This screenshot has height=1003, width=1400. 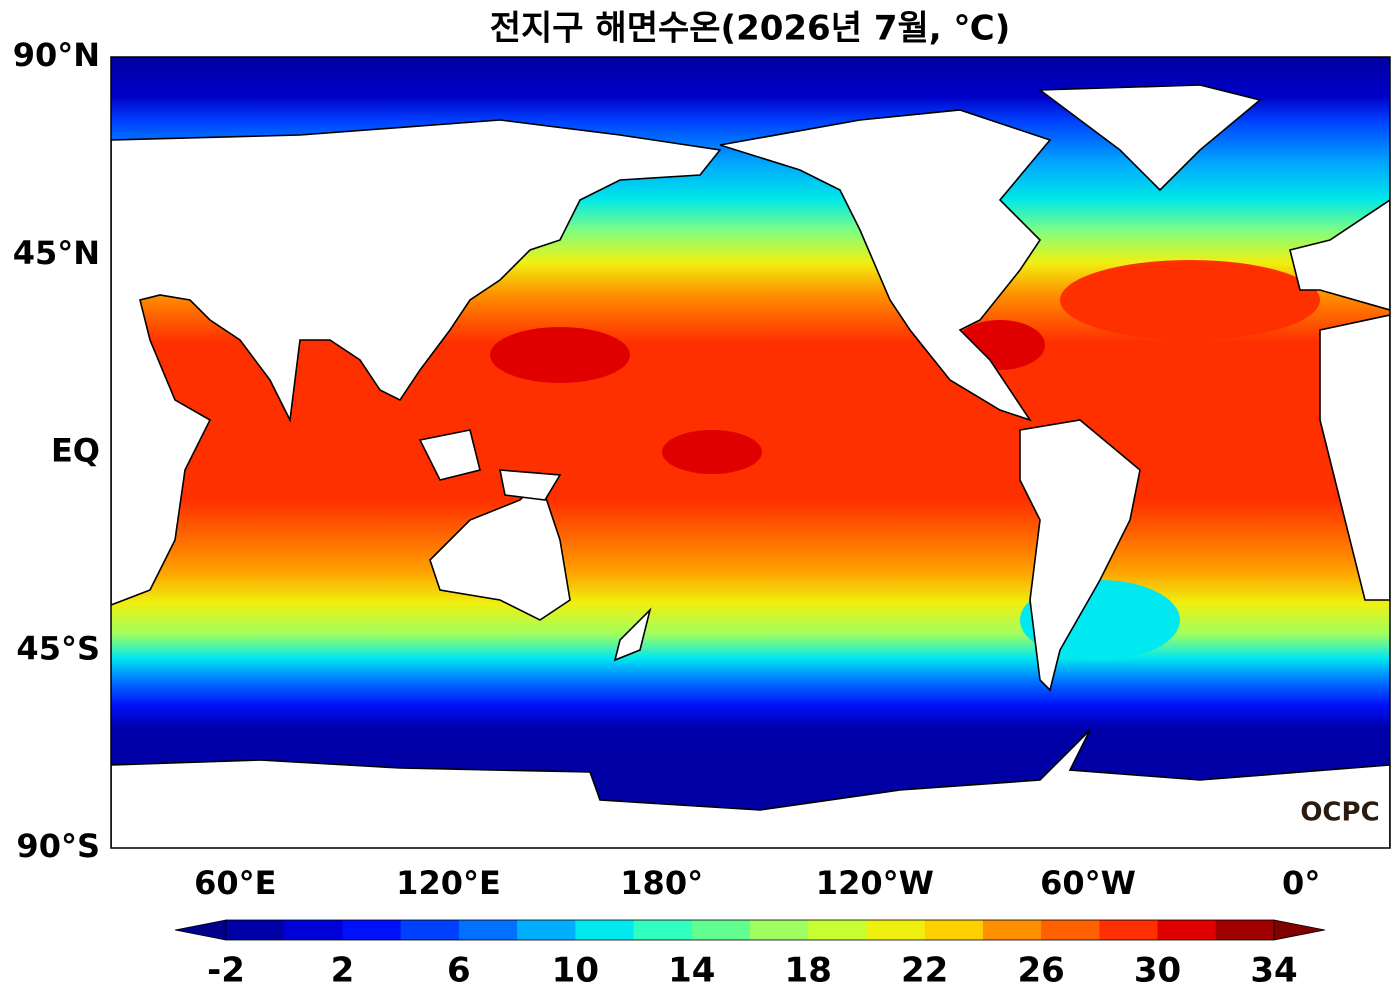 I want to click on map-title: 전지구 해면수온(2026년 7월, ℃), so click(x=750, y=29).